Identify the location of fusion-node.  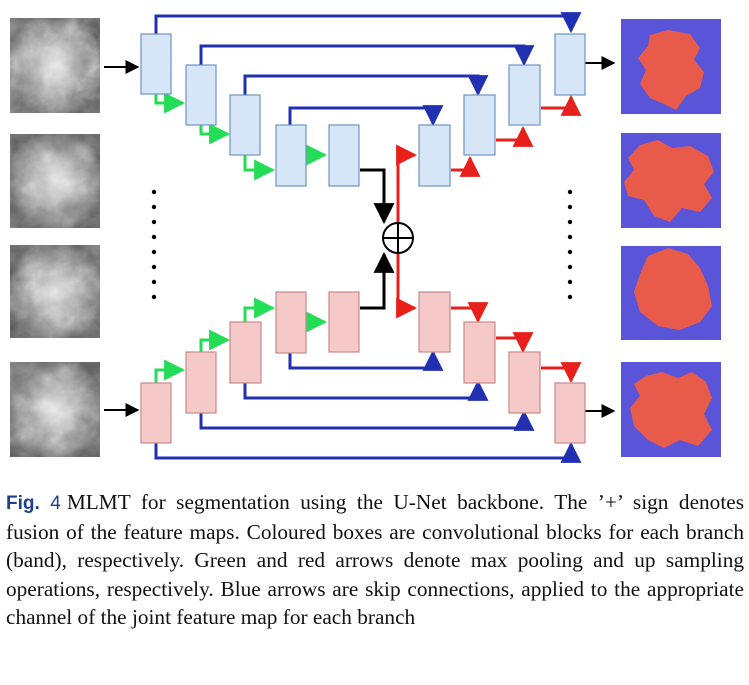
(398, 238).